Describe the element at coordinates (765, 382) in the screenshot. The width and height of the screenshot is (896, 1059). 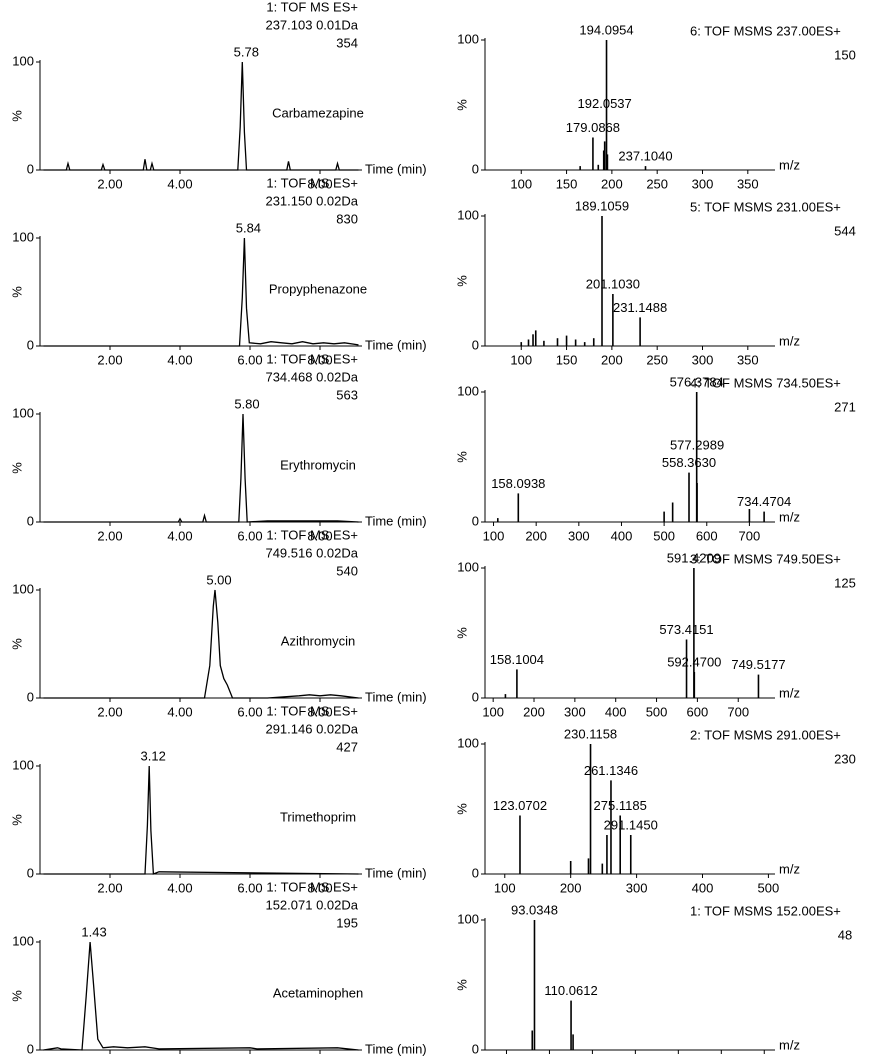
I see `spectrum-header: 4: TOF MSMS 734.50ES+` at that location.